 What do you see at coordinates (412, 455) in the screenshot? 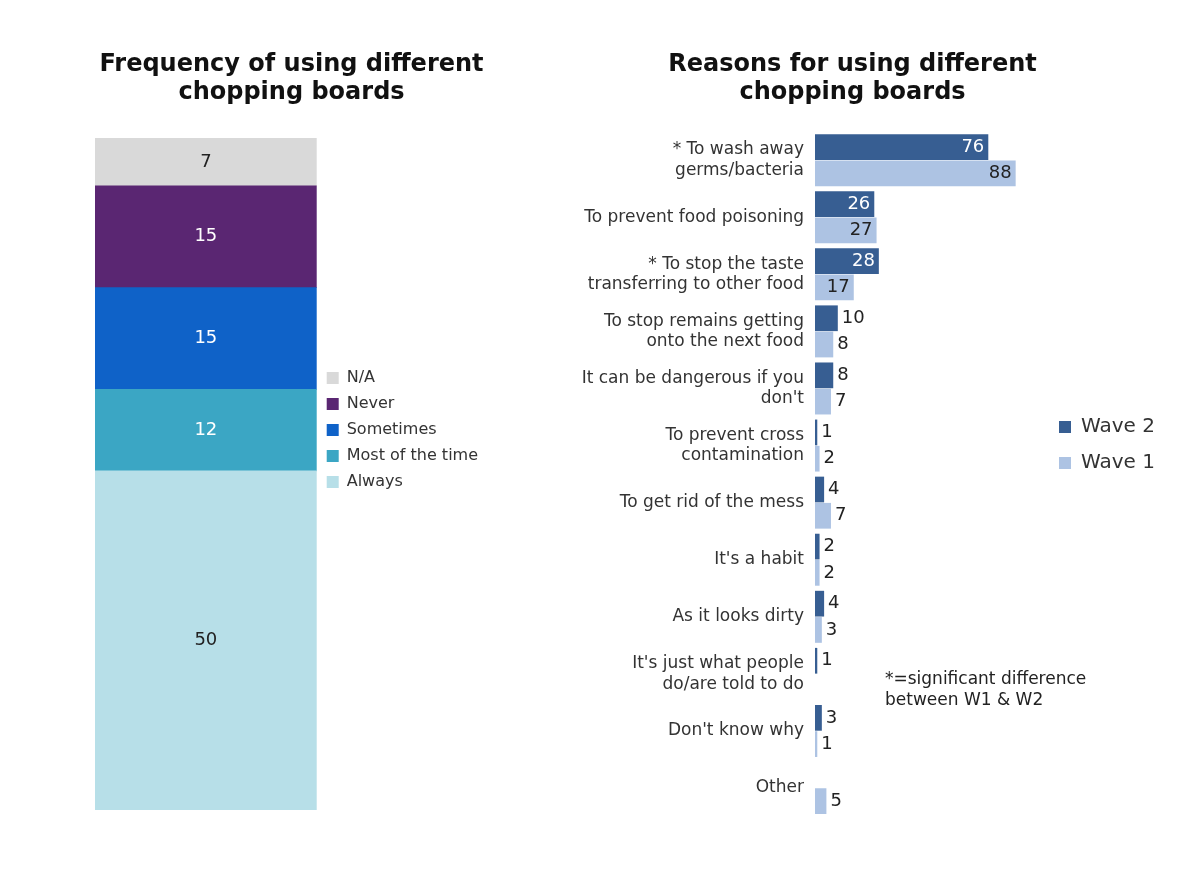
I see `legend-label: Most of the time` at bounding box center [412, 455].